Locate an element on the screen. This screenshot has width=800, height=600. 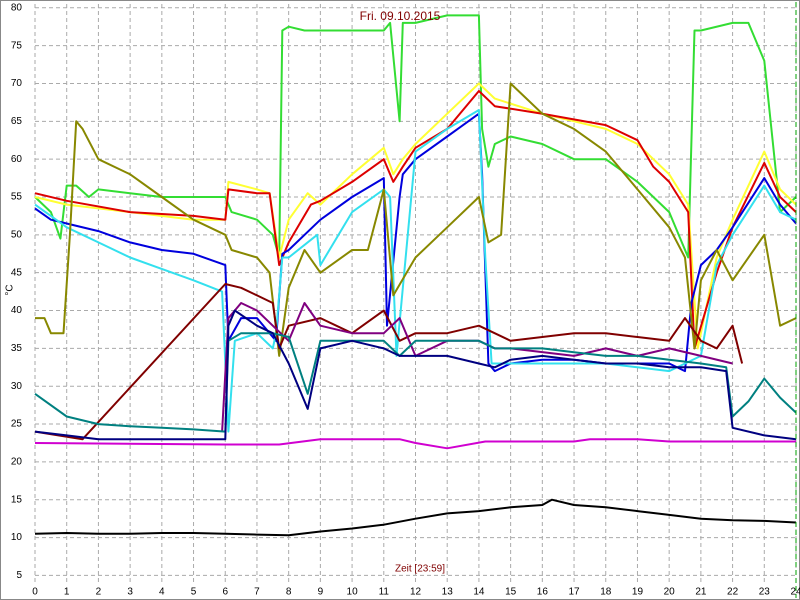
y-tick-label: 40 is located at coordinates (17, 310).